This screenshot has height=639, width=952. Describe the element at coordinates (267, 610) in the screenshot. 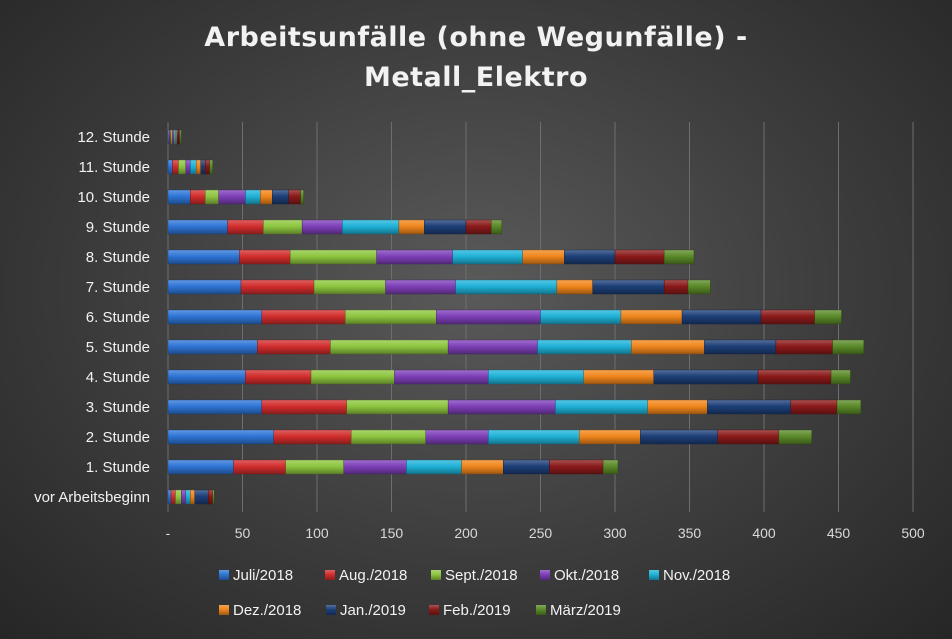

I see `legend-label: Dez./2018` at that location.